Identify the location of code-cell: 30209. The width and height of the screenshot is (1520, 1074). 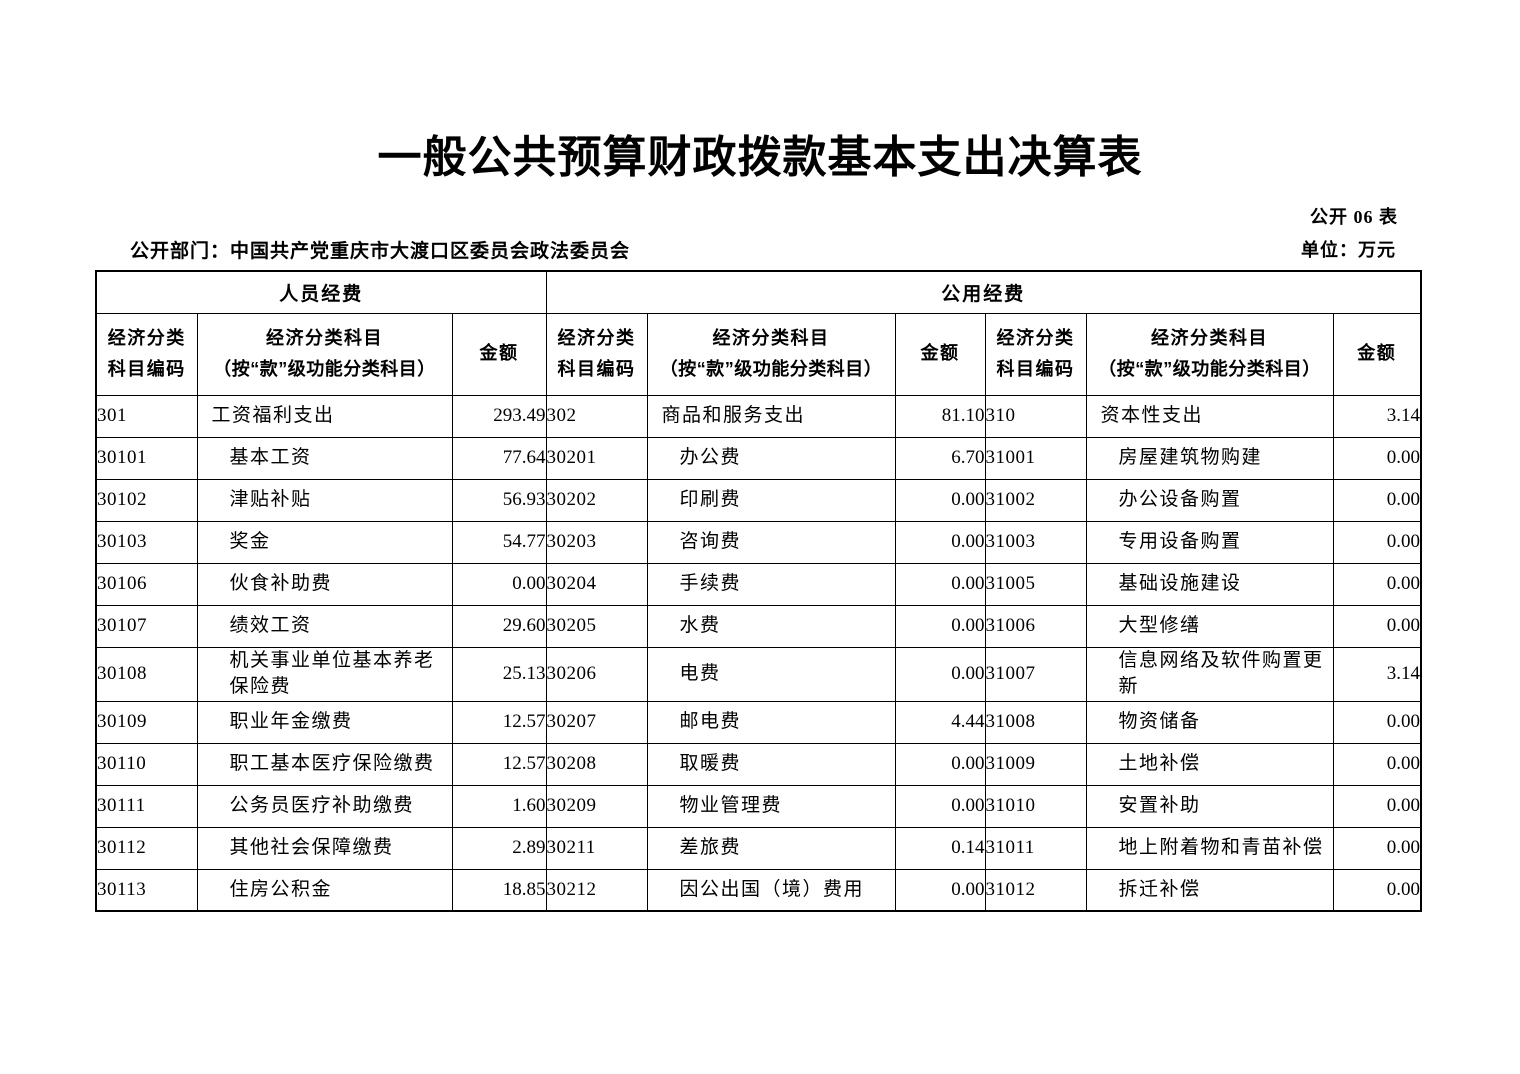
(596, 806).